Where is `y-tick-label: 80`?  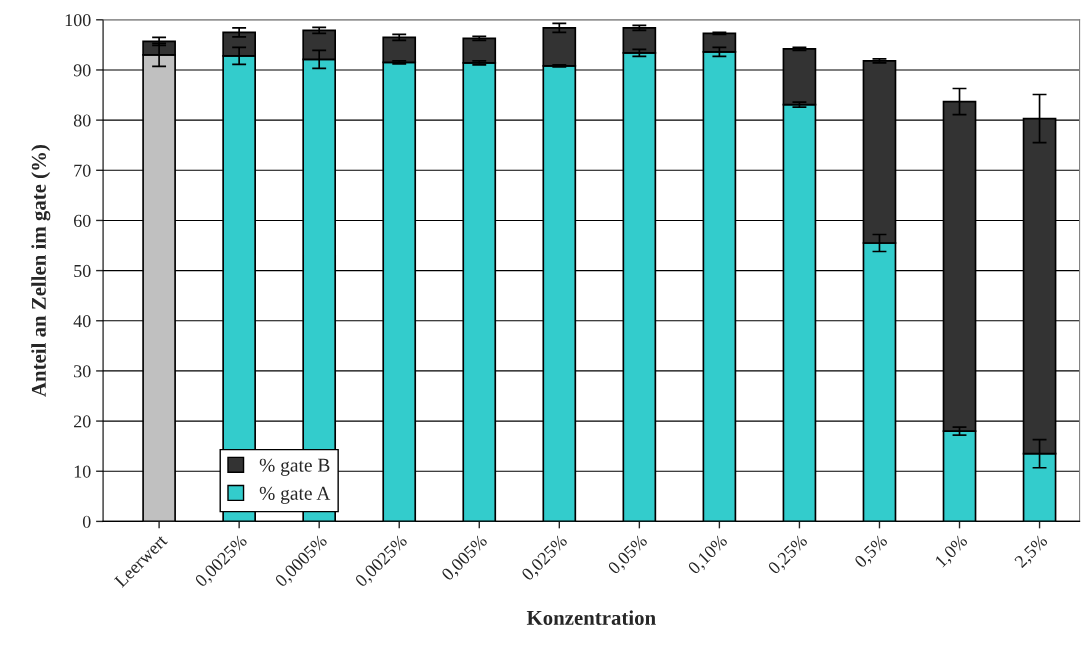
y-tick-label: 80 is located at coordinates (82, 120).